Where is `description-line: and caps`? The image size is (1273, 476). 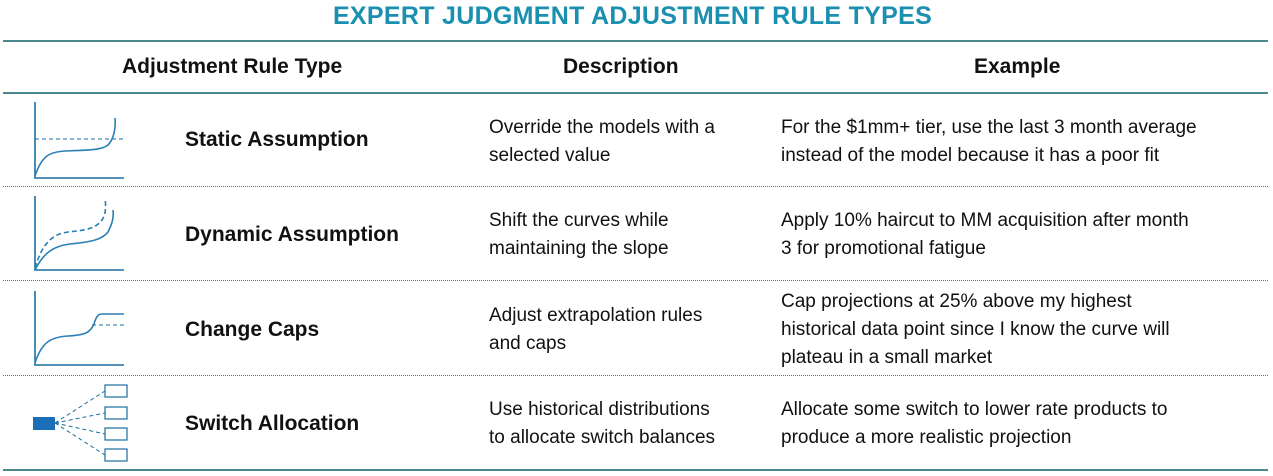 description-line: and caps is located at coordinates (528, 343).